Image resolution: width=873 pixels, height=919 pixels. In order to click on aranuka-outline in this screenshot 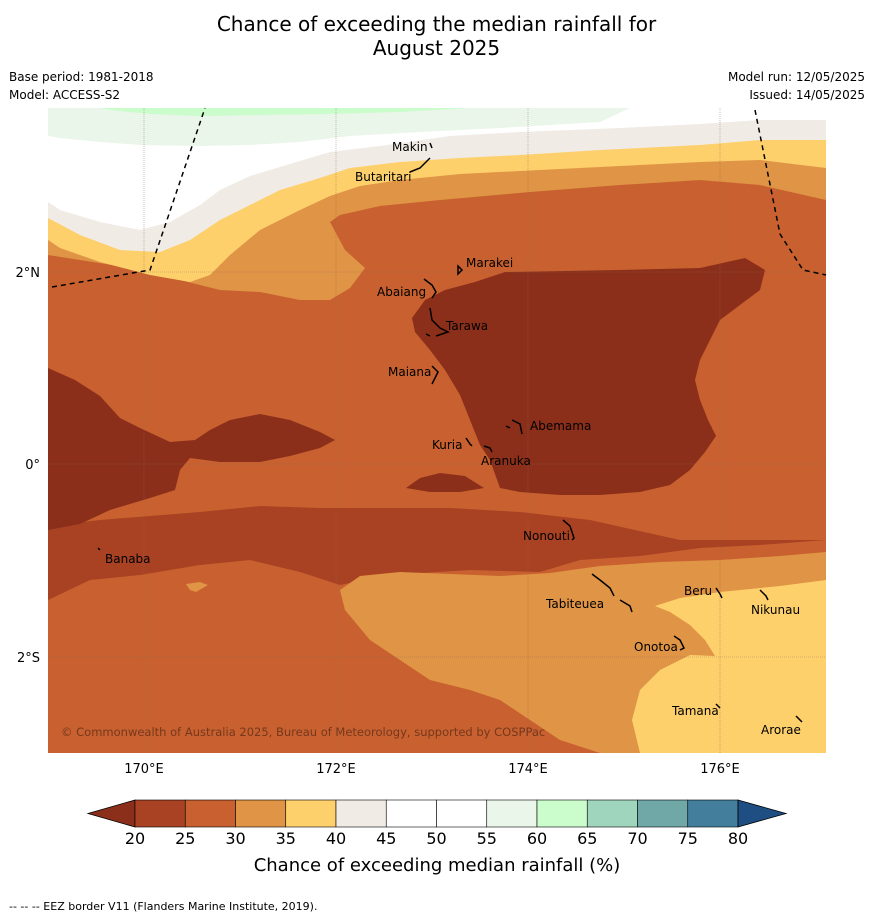, I will do `click(488, 449)`.